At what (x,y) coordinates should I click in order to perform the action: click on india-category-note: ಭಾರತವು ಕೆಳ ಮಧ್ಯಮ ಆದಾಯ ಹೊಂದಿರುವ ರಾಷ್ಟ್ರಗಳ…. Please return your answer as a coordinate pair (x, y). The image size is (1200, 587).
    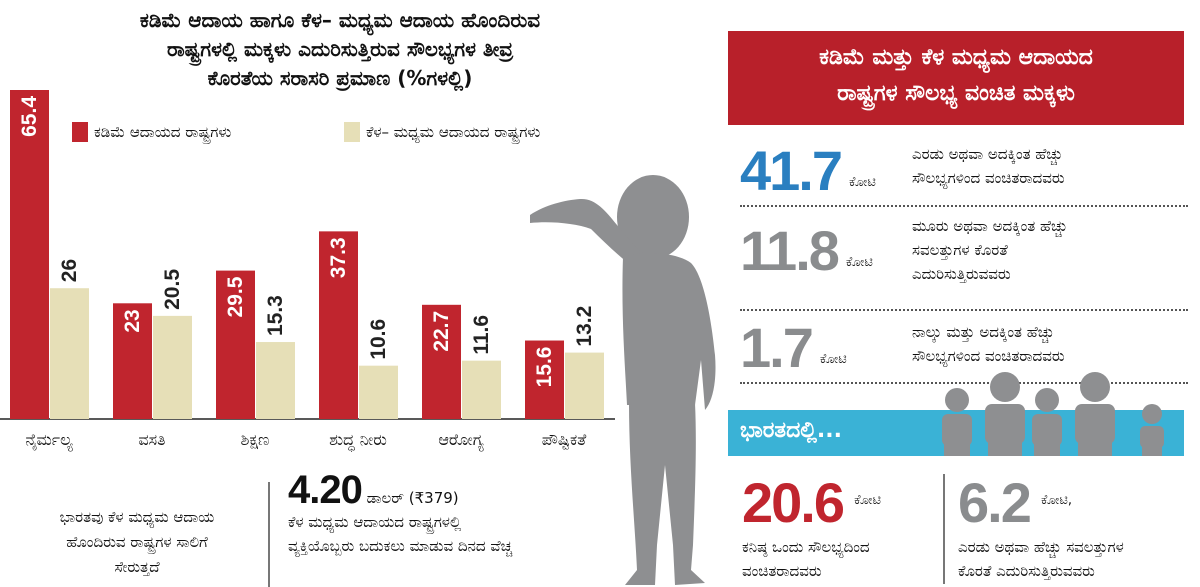
    Looking at the image, I should click on (137, 542).